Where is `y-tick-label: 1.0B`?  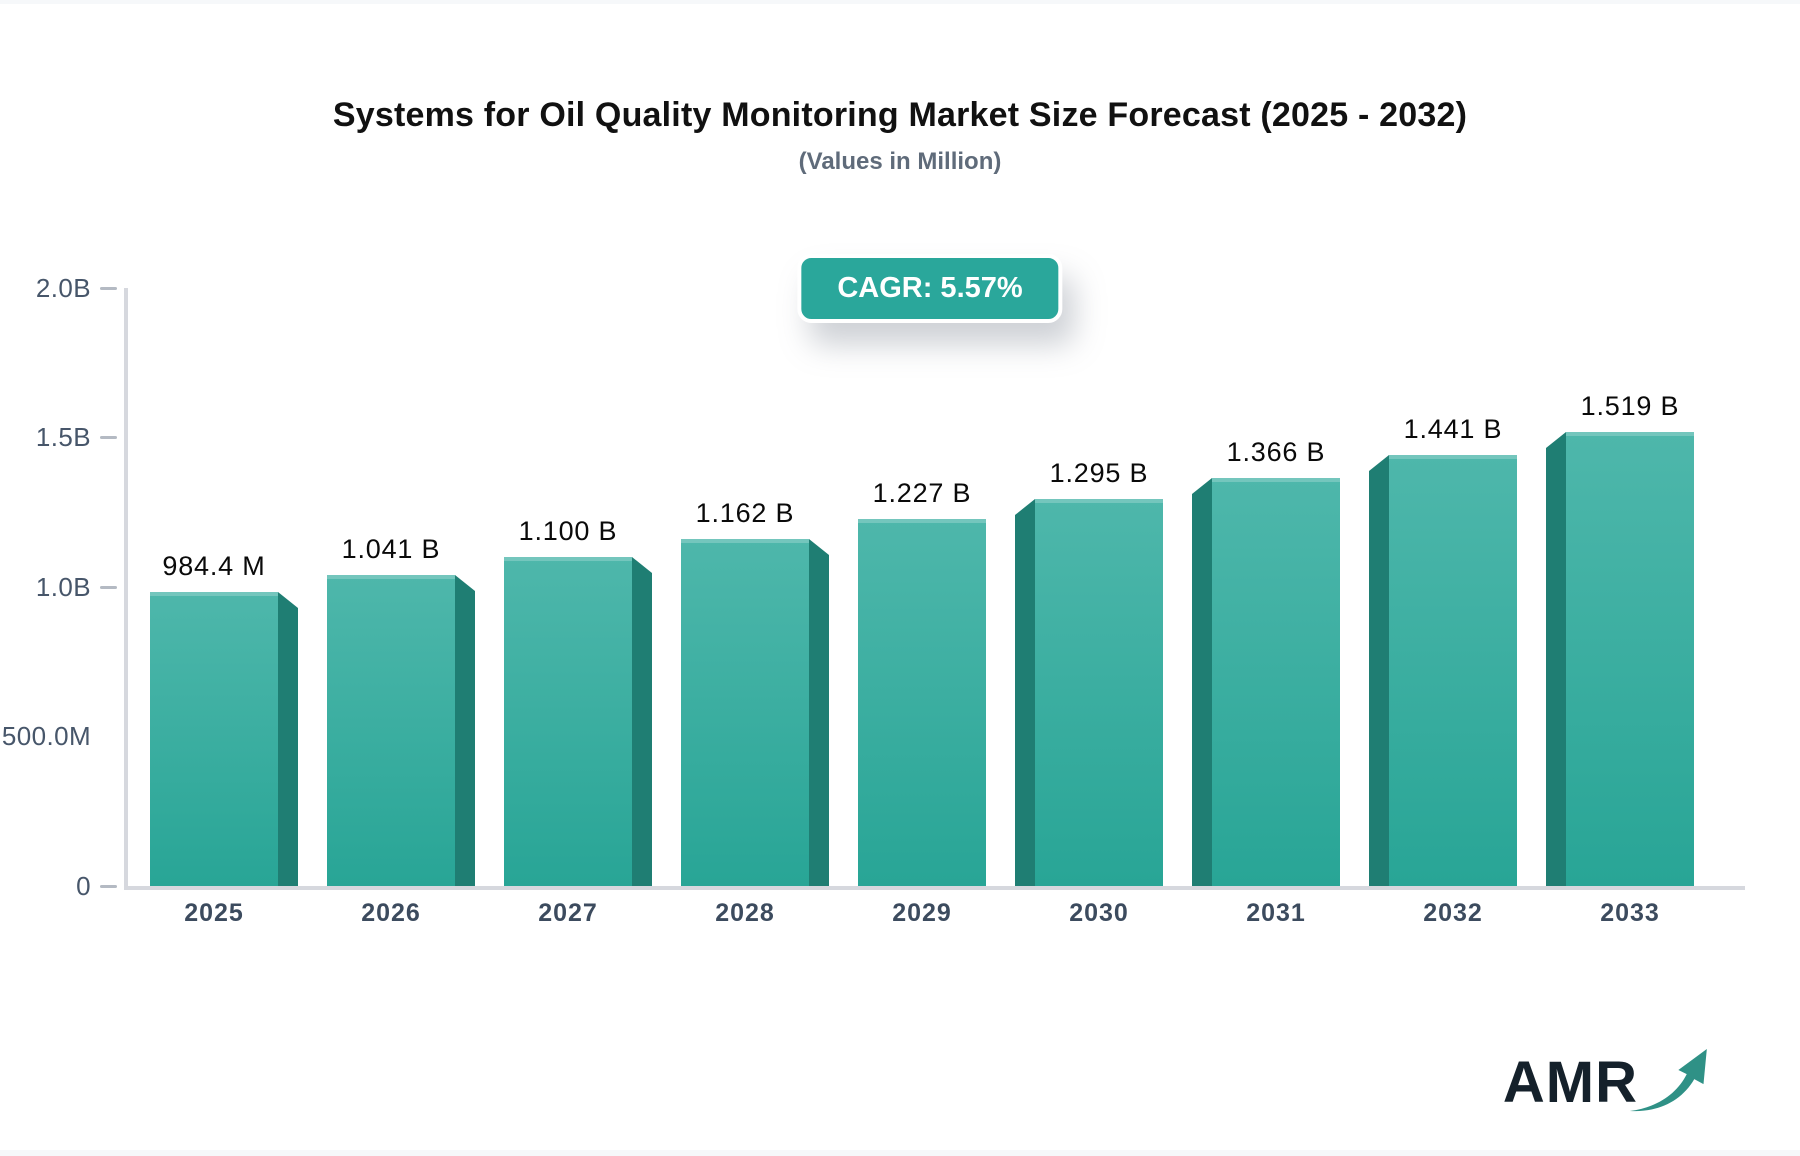 y-tick-label: 1.0B is located at coordinates (63, 586).